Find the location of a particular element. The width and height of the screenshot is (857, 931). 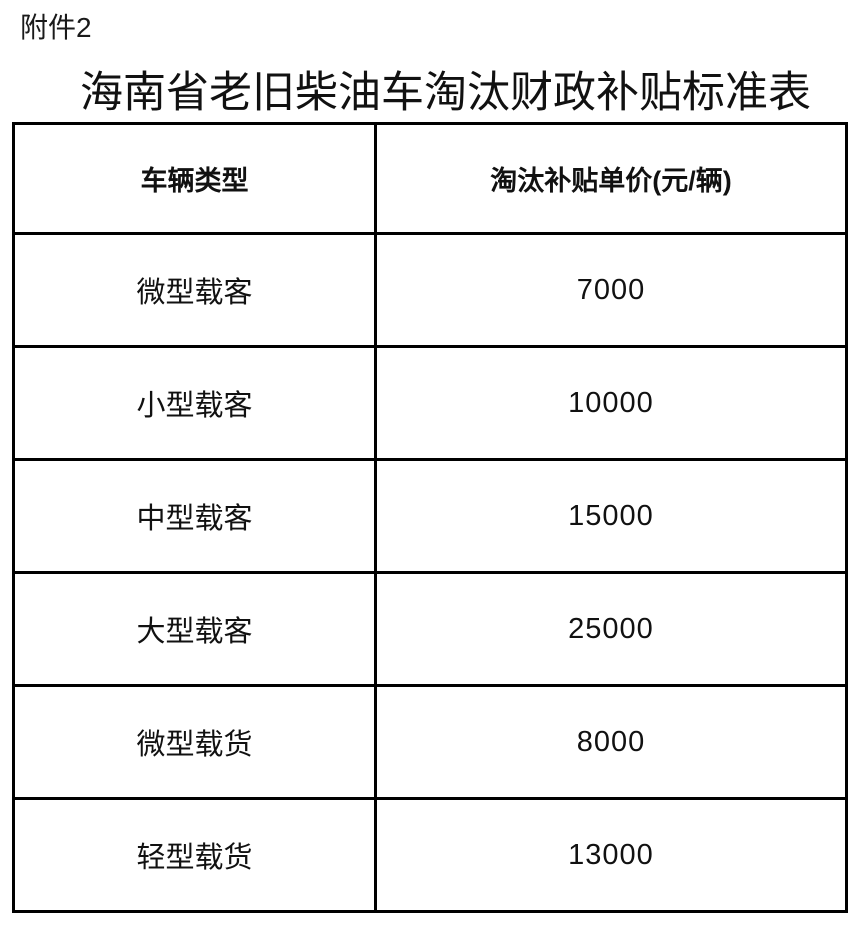

vehicle-type-cell: 轻型载货 is located at coordinates (194, 855).